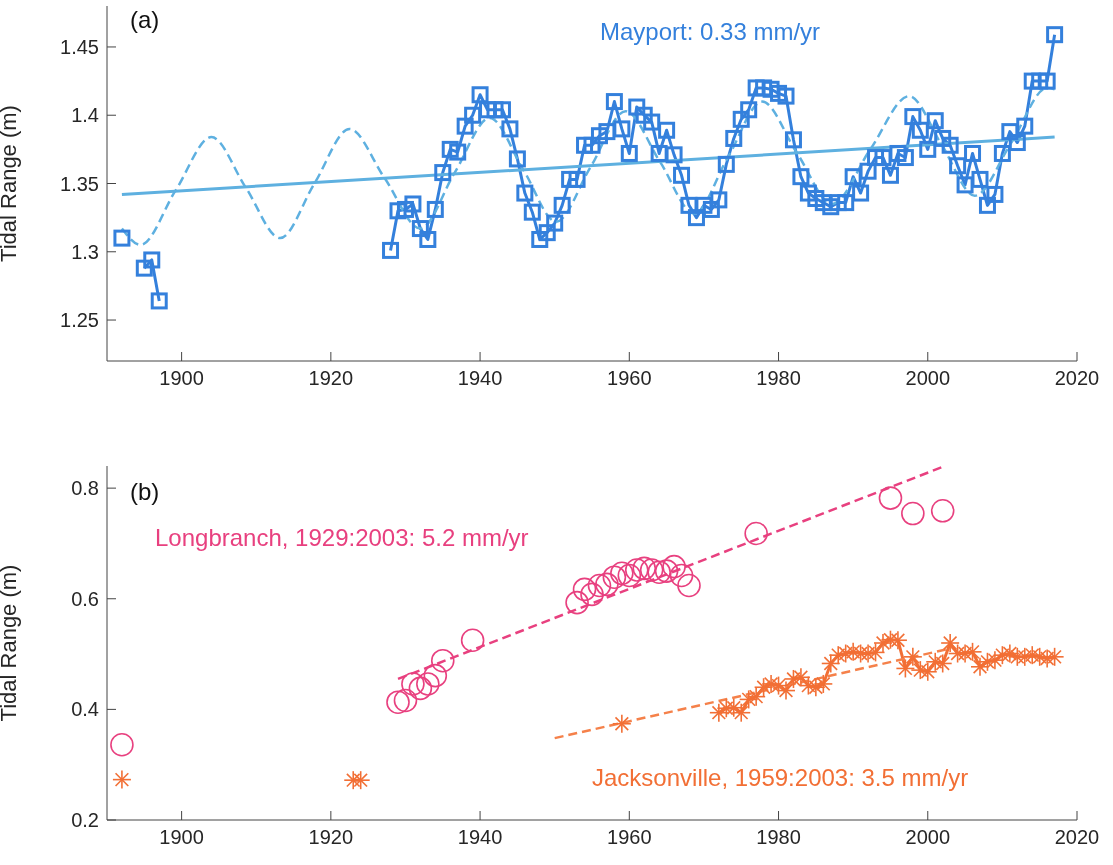 Image resolution: width=1113 pixels, height=865 pixels. What do you see at coordinates (710, 32) in the screenshot?
I see `text: Mayport: 0.33 mm/yr` at bounding box center [710, 32].